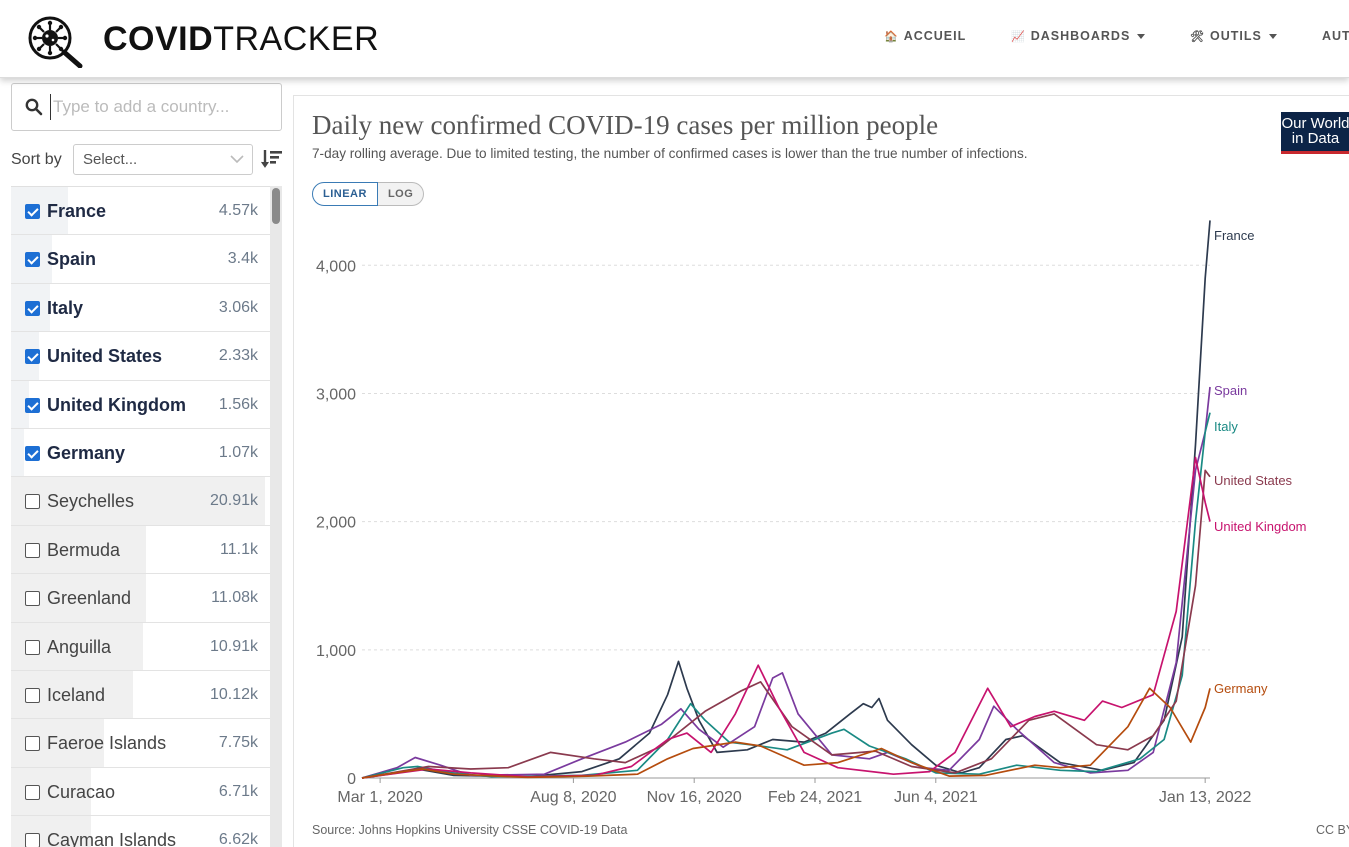 This screenshot has width=1349, height=847. I want to click on linear-scale-button: LINEAR, so click(345, 194).